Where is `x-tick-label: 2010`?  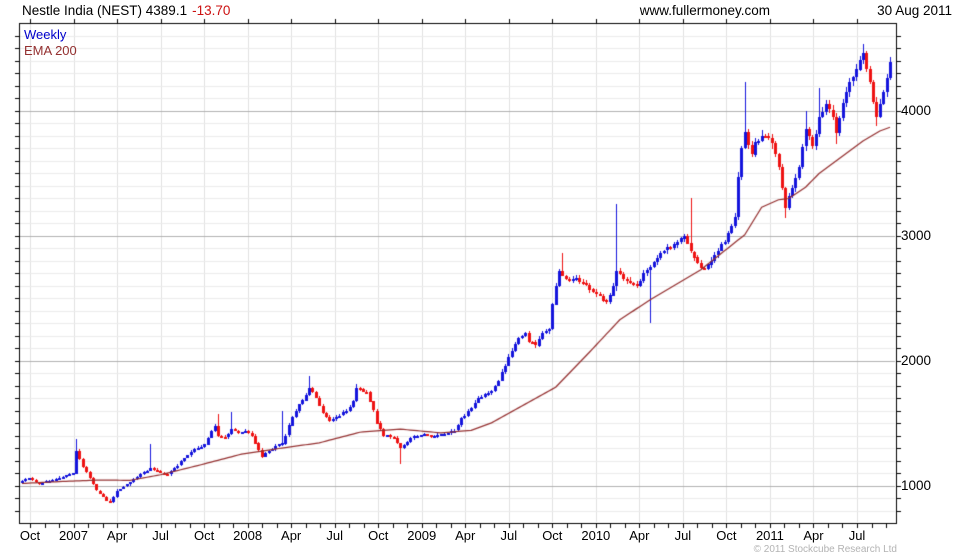
x-tick-label: 2010 is located at coordinates (596, 535).